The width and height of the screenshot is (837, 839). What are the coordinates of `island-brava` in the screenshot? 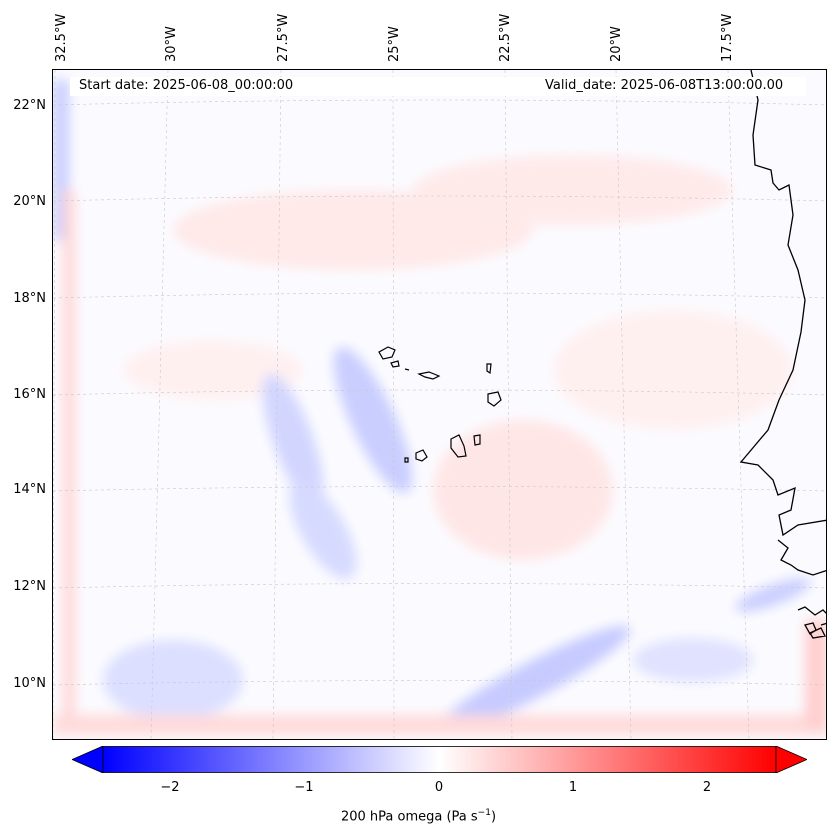 It's located at (406, 460).